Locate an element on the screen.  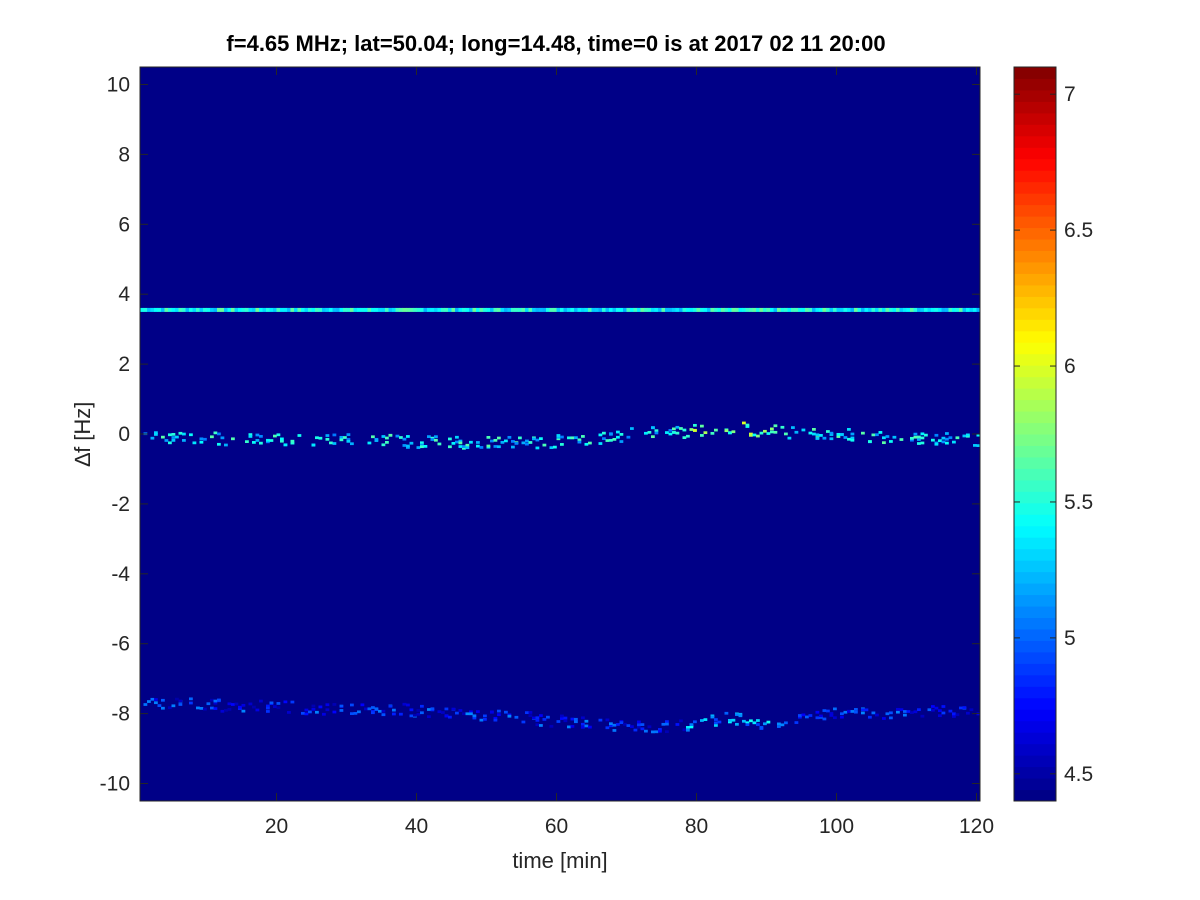
x-tick-label: 20 is located at coordinates (276, 826).